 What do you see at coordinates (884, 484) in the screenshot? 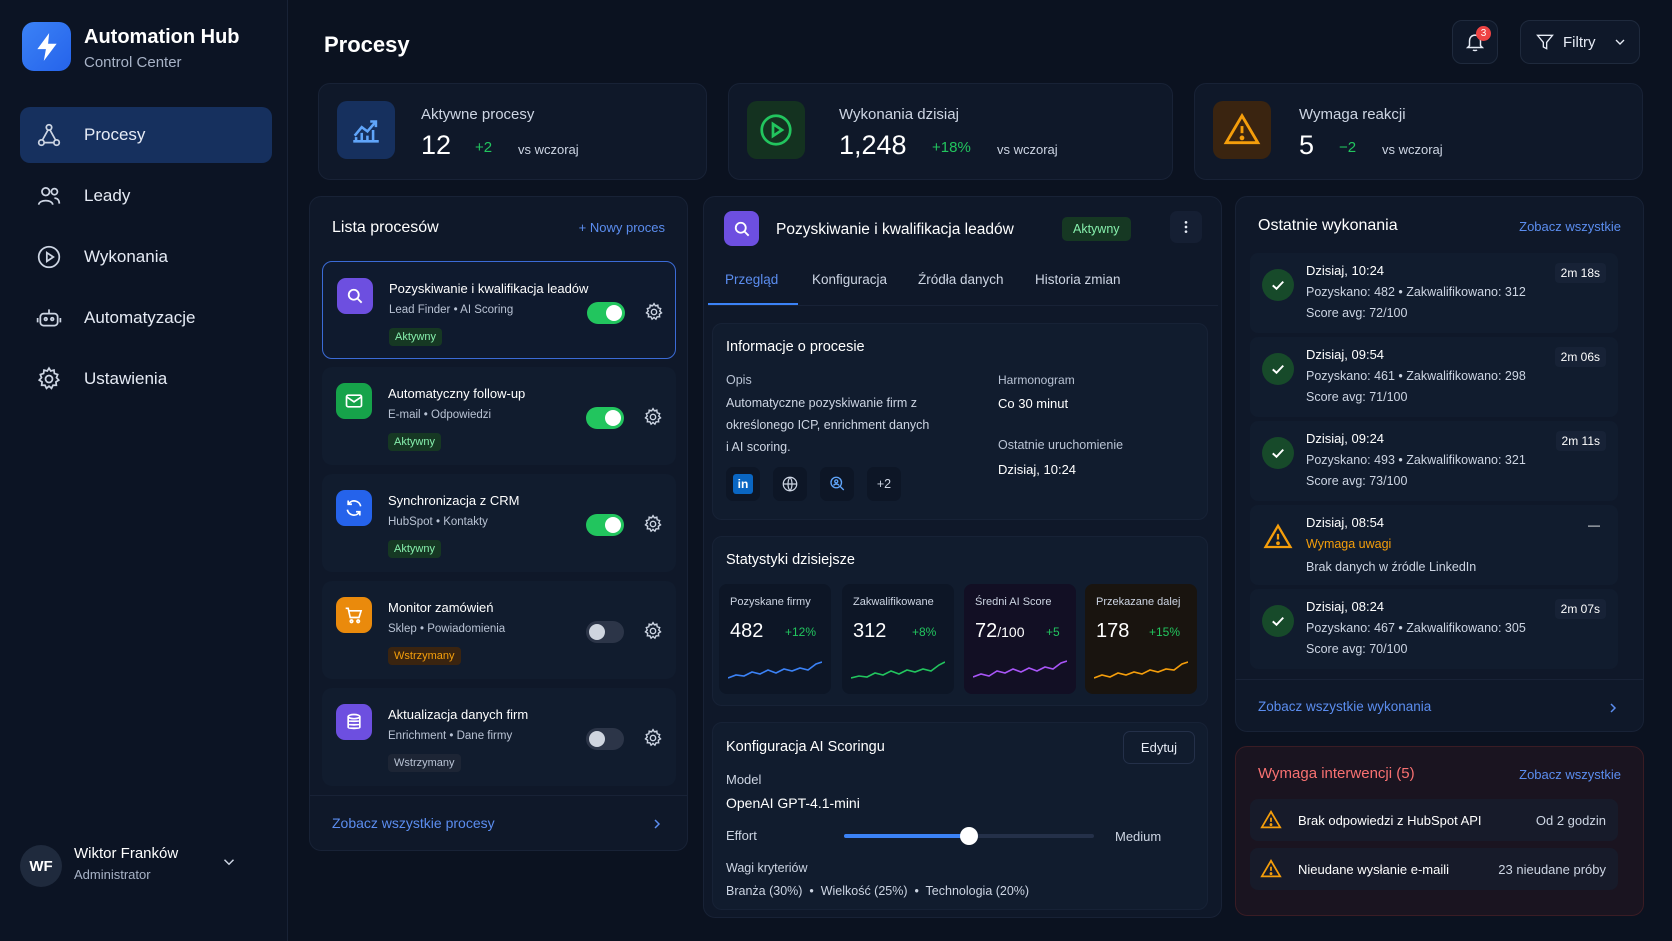
I see `more-sources-chip: +2` at bounding box center [884, 484].